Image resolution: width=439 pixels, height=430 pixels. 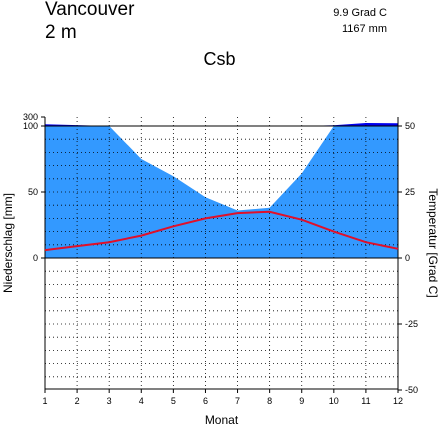 I want to click on temperature-line, so click(x=221, y=231).